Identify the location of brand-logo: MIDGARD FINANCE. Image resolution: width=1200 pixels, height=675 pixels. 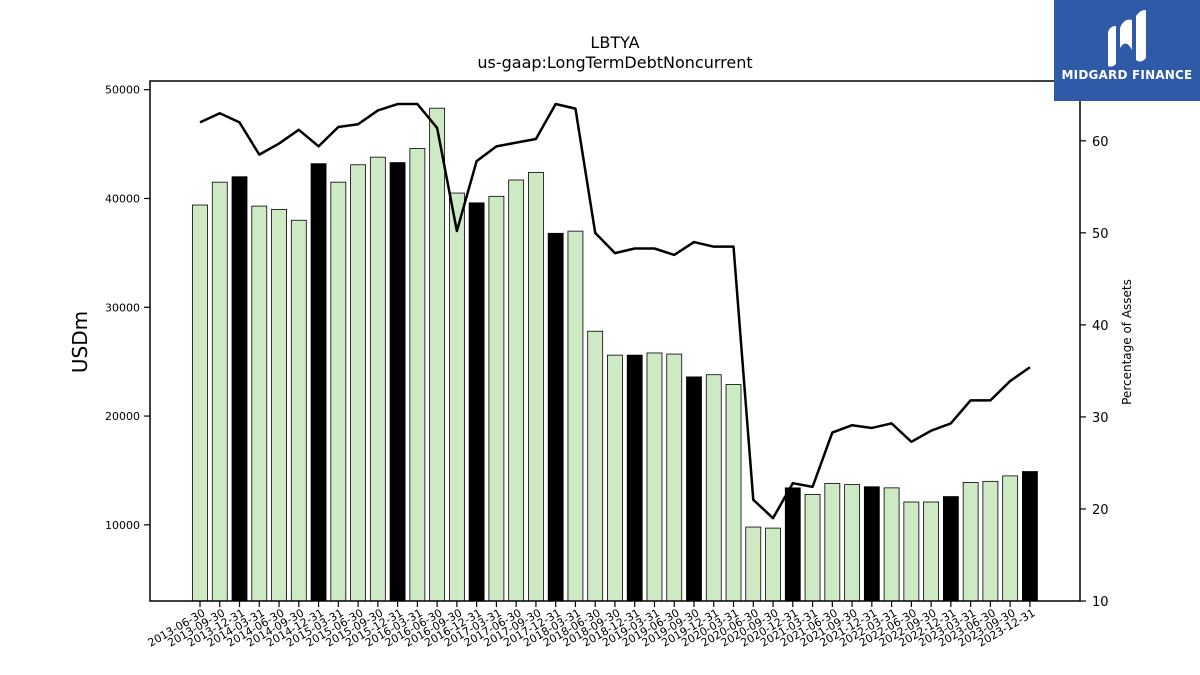
(1127, 50).